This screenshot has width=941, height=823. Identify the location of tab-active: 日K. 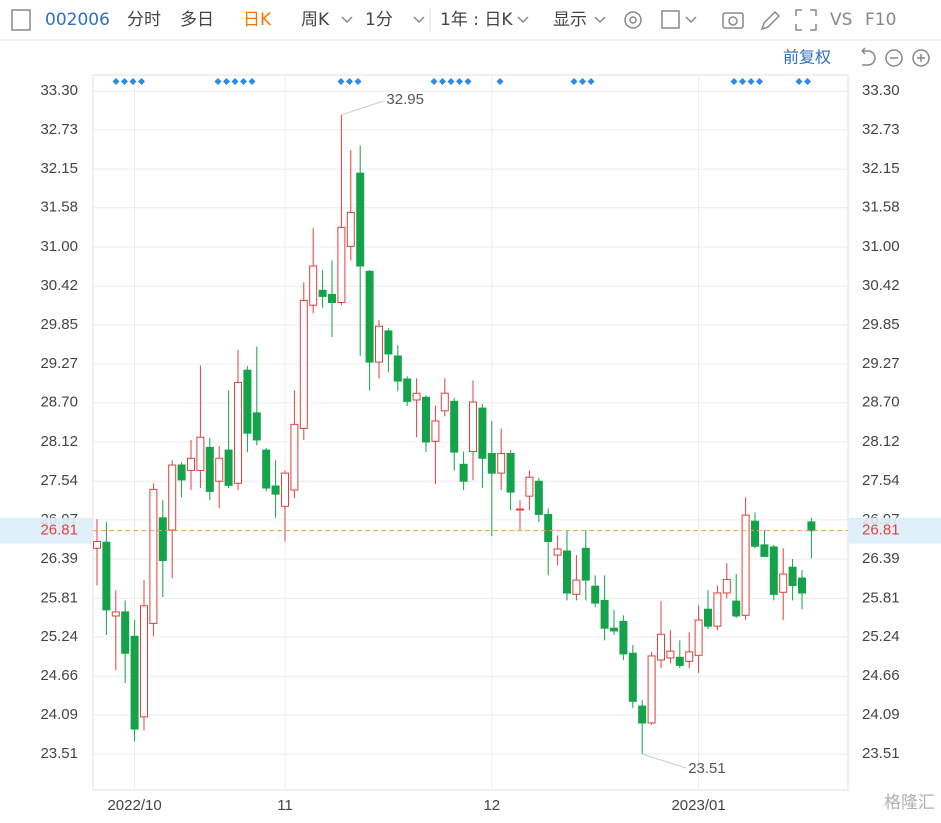
(257, 20).